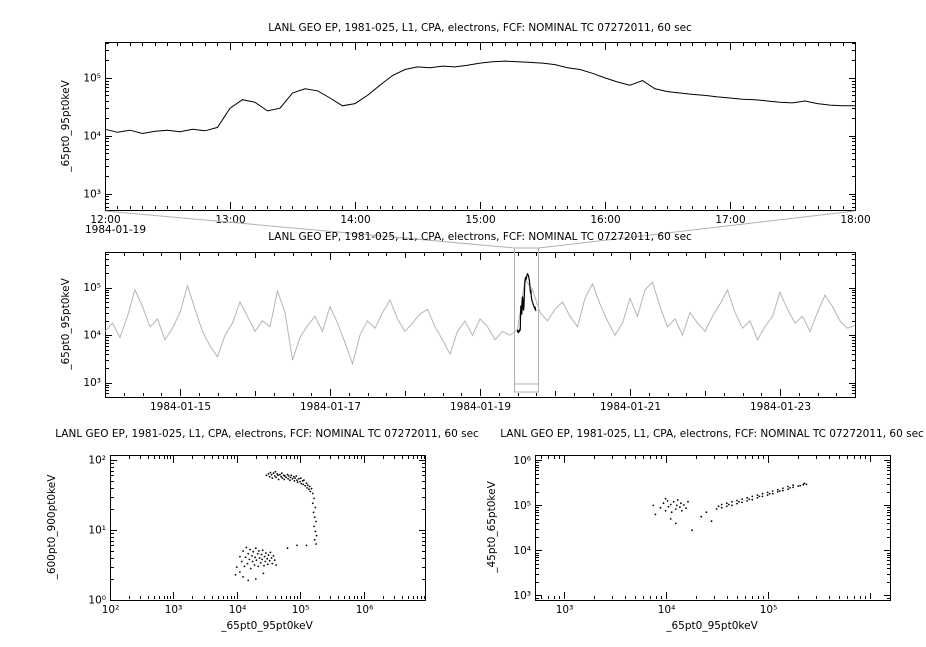 The image size is (926, 647). What do you see at coordinates (702, 535) in the screenshot?
I see `panel-scatter-right: 10³ 10⁴ 10⁵ 10⁶ 10³ 10⁴ 10⁵` at bounding box center [702, 535].